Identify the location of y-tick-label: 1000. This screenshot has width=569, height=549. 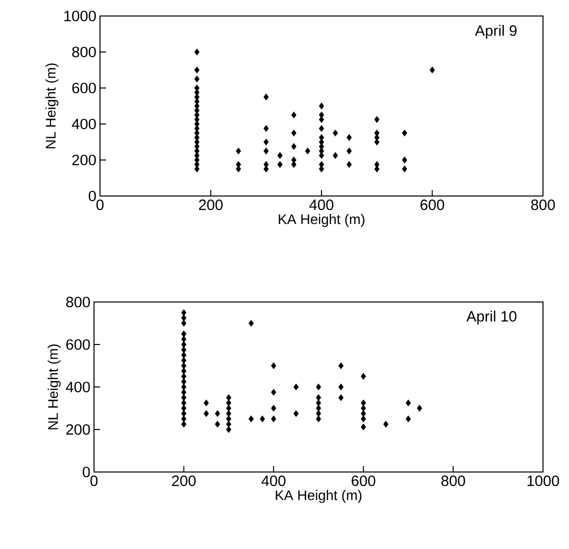
(80, 16).